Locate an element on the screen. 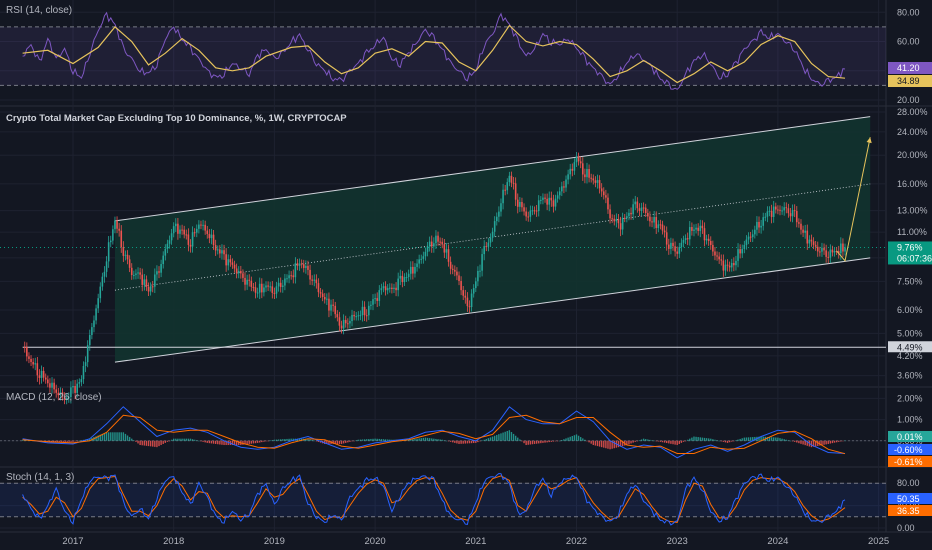  macd-value-badge is located at coordinates (910, 449).